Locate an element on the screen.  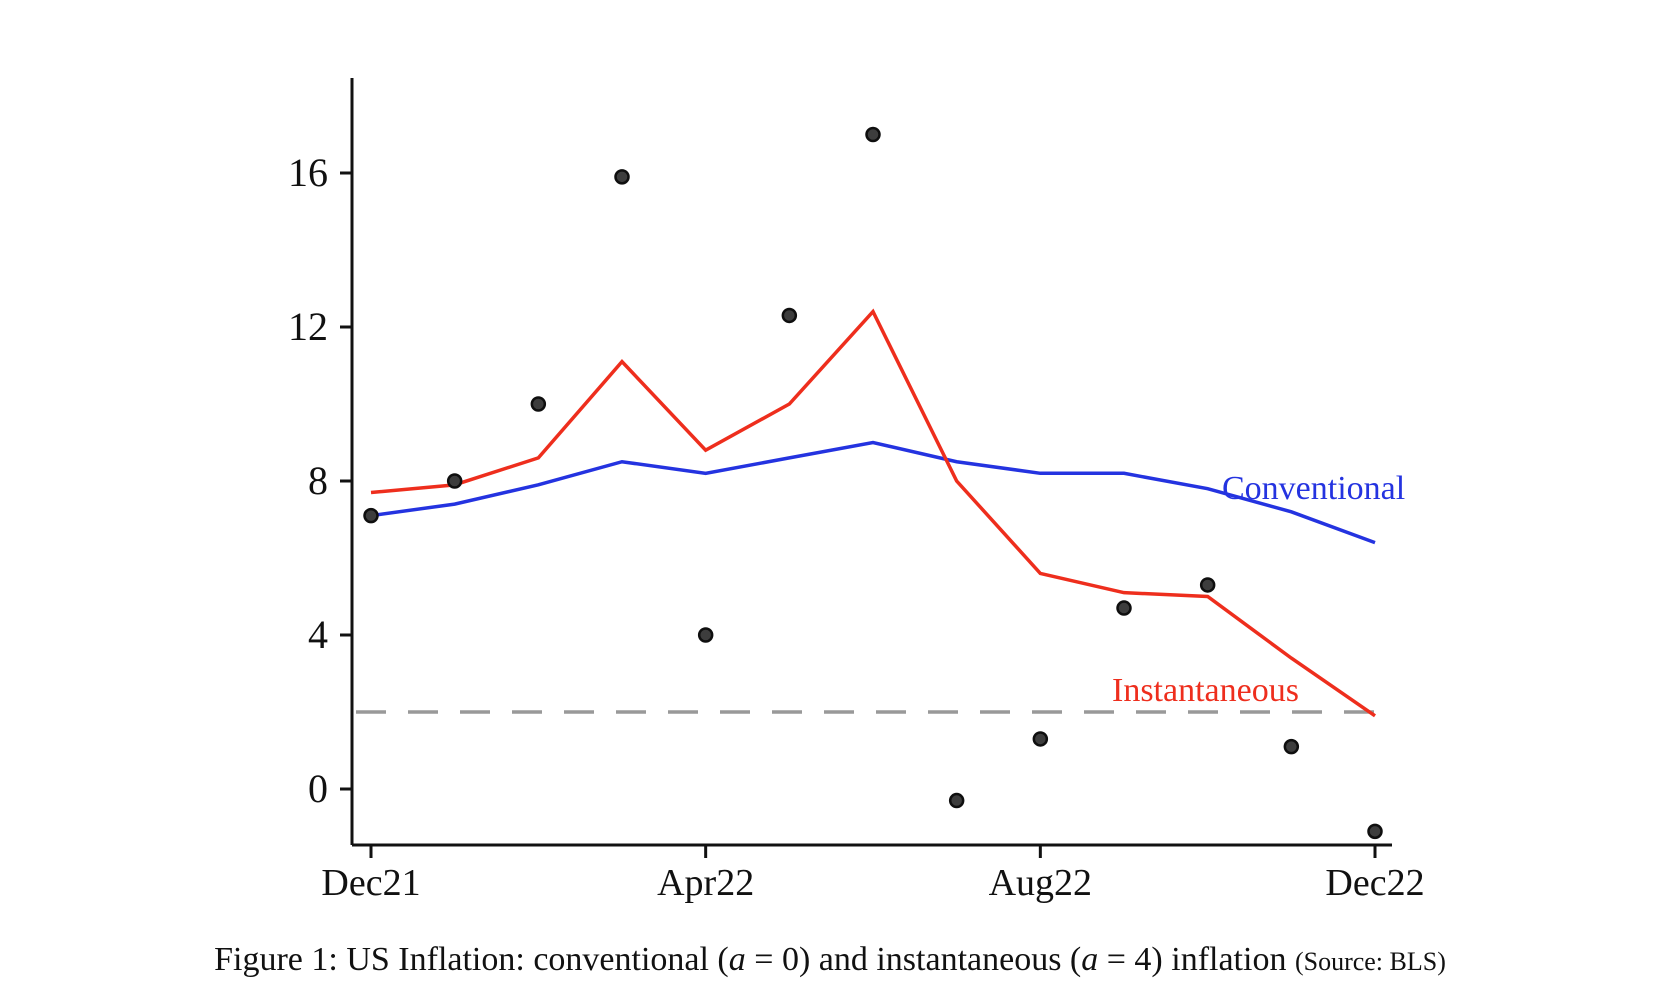
conventional-line is located at coordinates (873, 492).